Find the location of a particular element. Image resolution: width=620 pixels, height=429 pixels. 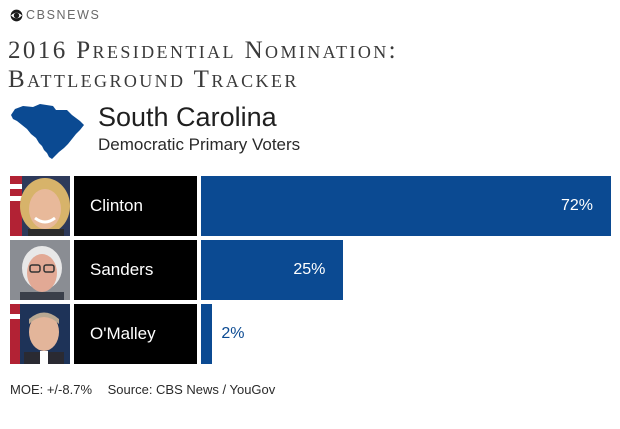

bar-label-omalley: 2% is located at coordinates (233, 333).